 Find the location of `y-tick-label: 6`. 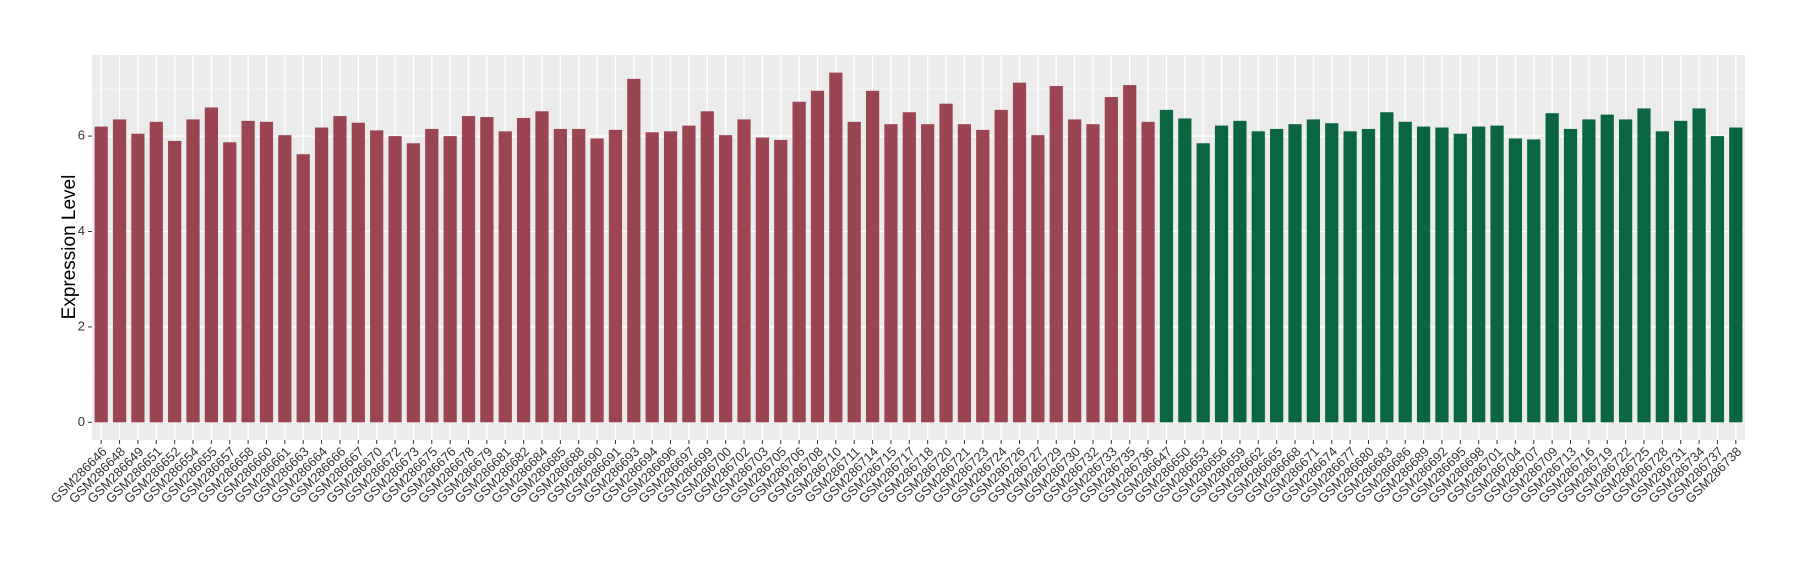

y-tick-label: 6 is located at coordinates (81, 135).